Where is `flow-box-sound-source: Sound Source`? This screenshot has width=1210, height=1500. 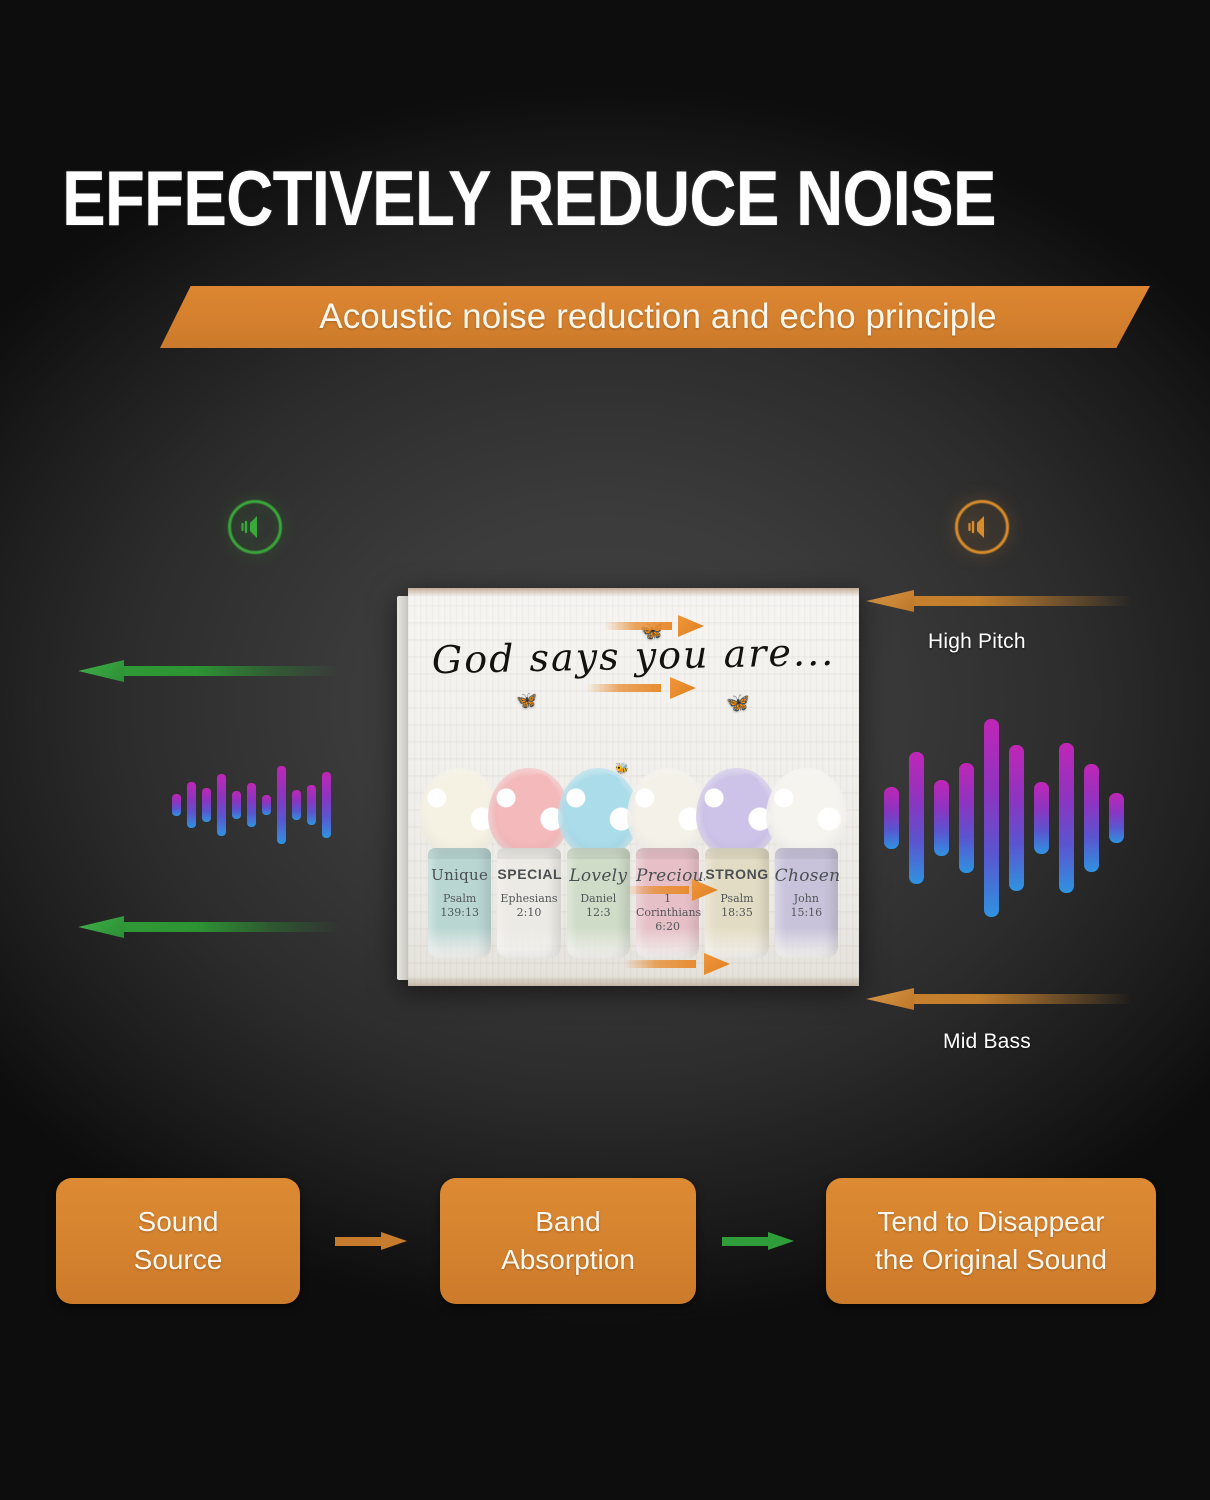 flow-box-sound-source: Sound Source is located at coordinates (178, 1241).